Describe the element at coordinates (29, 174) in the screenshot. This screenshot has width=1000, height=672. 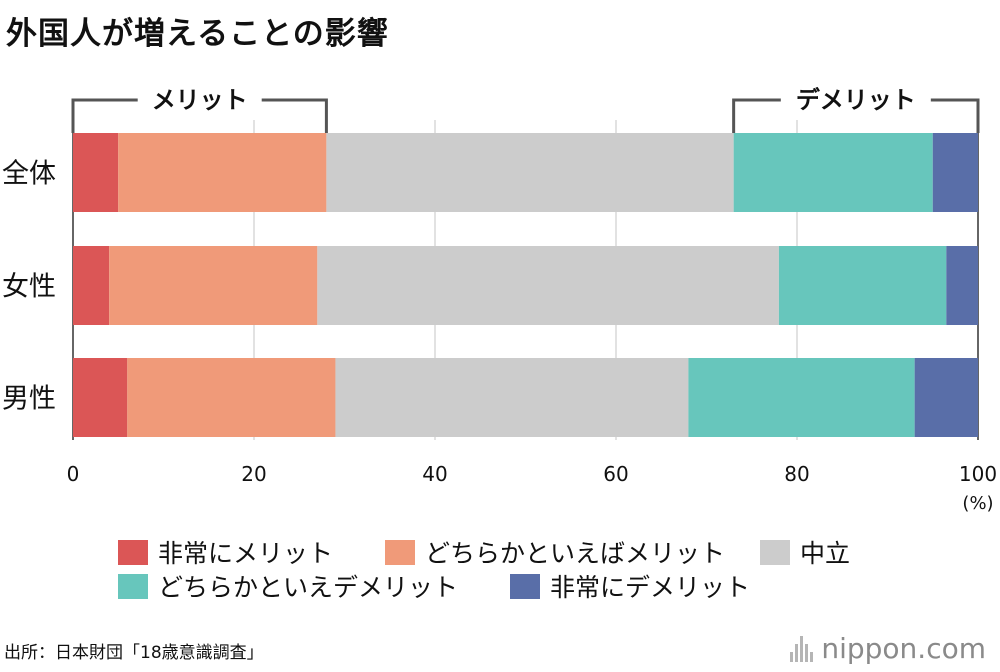
I see `category-label: 全体` at that location.